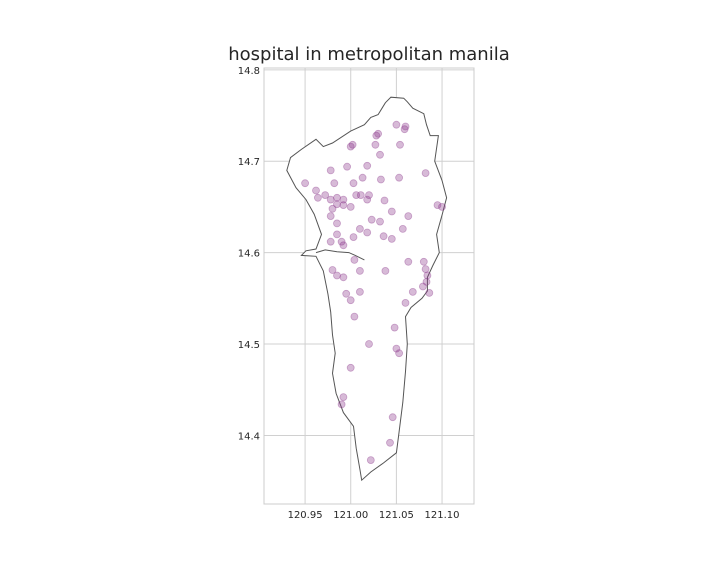 This screenshot has height=576, width=720. What do you see at coordinates (249, 71) in the screenshot?
I see `y-tick-label: 14.8` at bounding box center [249, 71].